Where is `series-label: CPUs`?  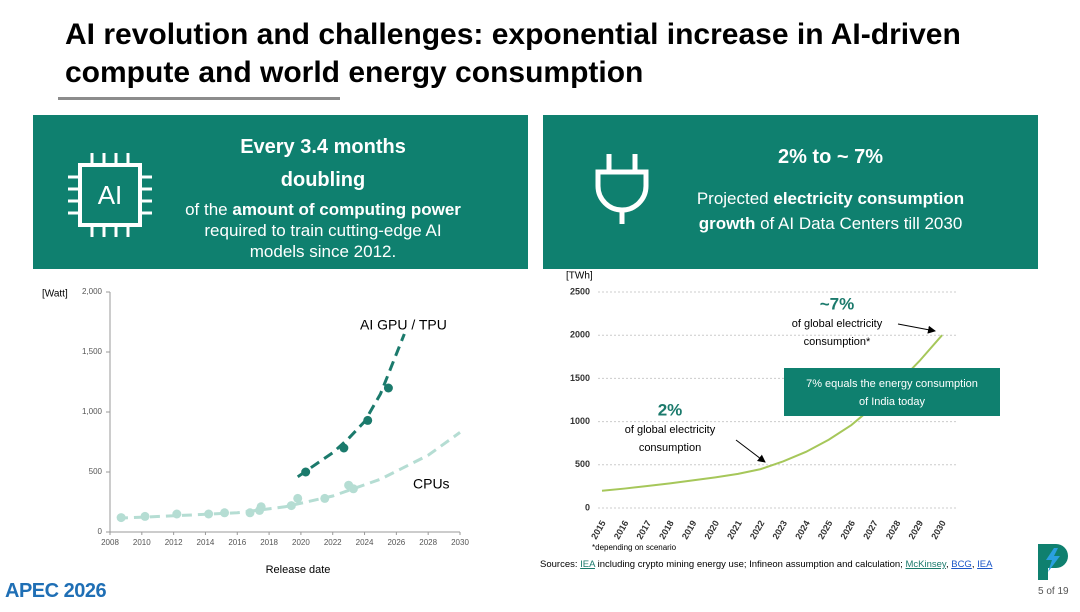
series-label: CPUs is located at coordinates (431, 484).